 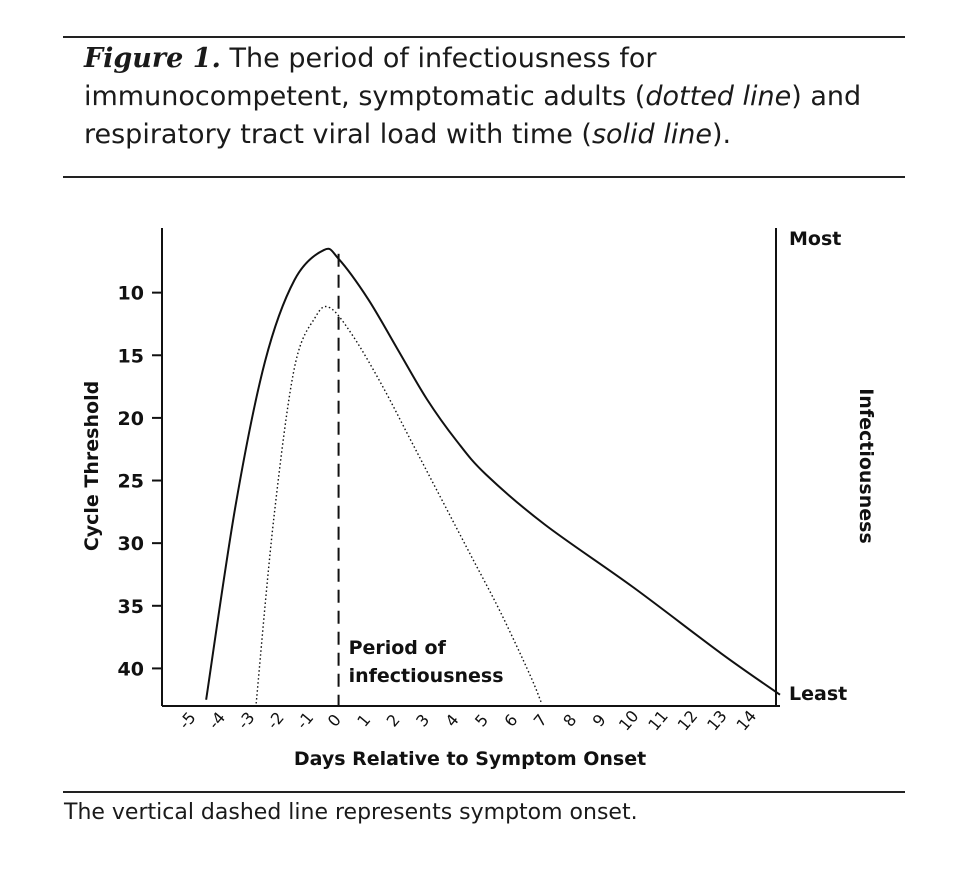 What do you see at coordinates (717, 721) in the screenshot?
I see `x-tick-label: 13` at bounding box center [717, 721].